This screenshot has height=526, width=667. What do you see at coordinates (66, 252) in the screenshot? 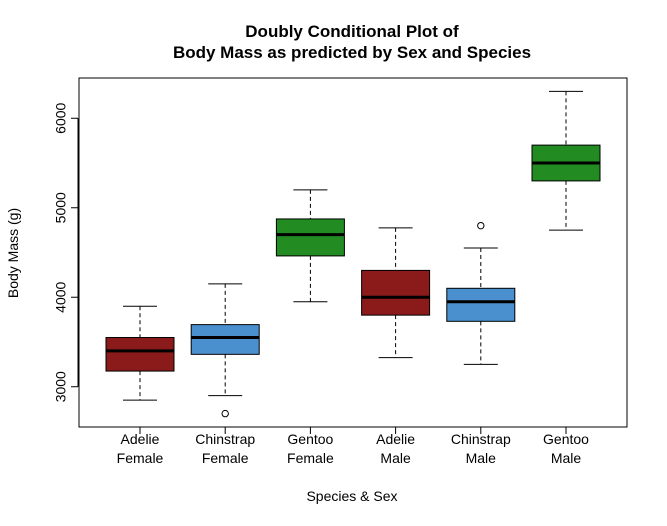
I see `y-axis: 3000 4000 5000 6000` at bounding box center [66, 252].